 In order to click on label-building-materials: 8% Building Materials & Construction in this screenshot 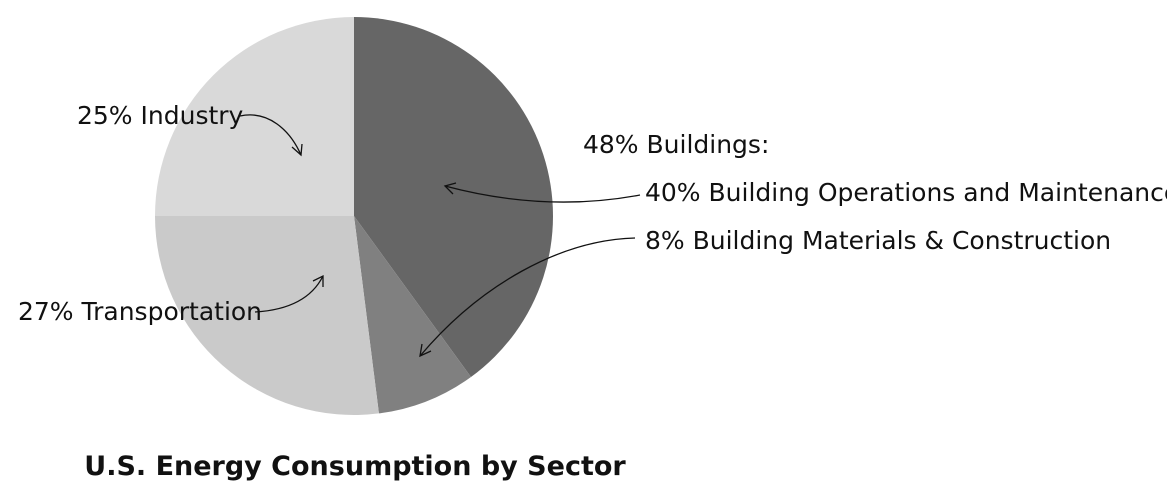, I will do `click(878, 240)`.